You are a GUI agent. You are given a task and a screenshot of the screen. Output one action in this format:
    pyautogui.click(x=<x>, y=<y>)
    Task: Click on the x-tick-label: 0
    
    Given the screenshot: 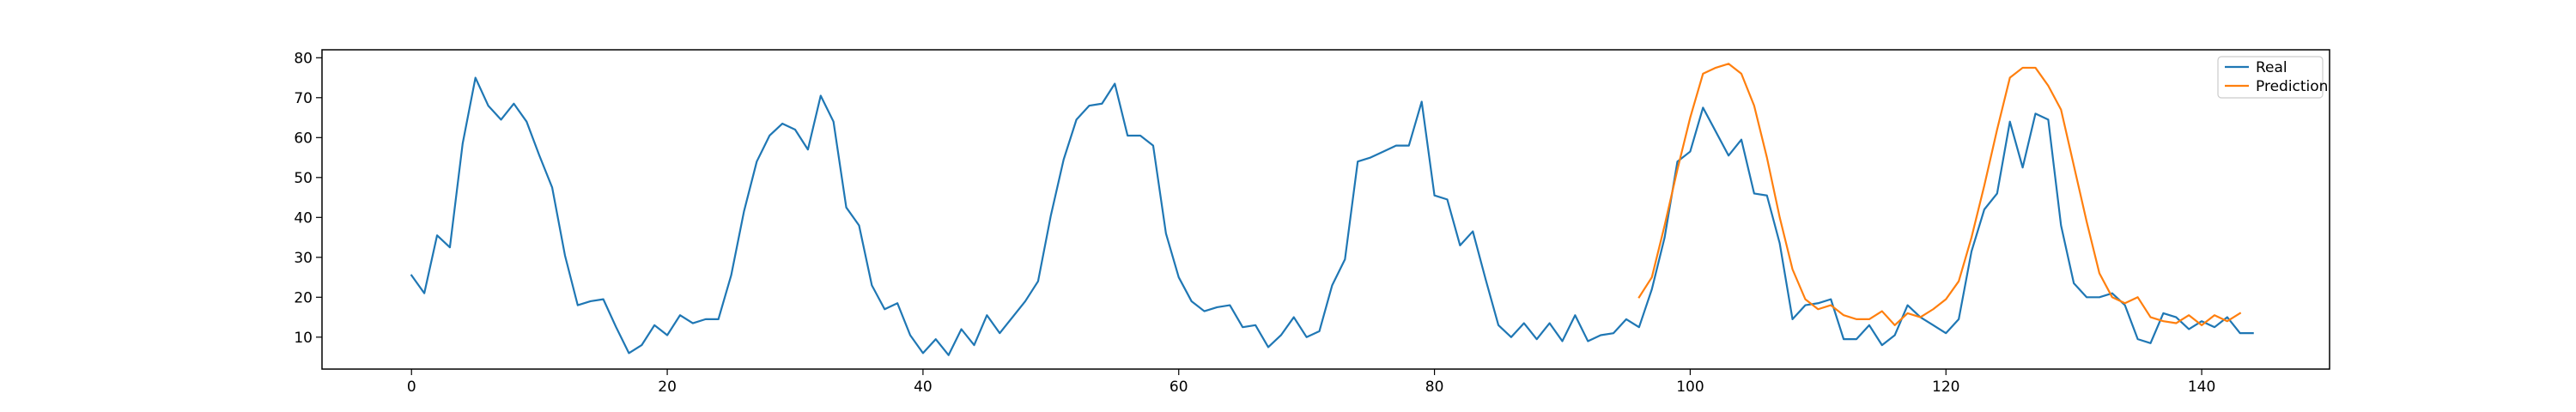 What is the action you would take?
    pyautogui.click(x=411, y=387)
    